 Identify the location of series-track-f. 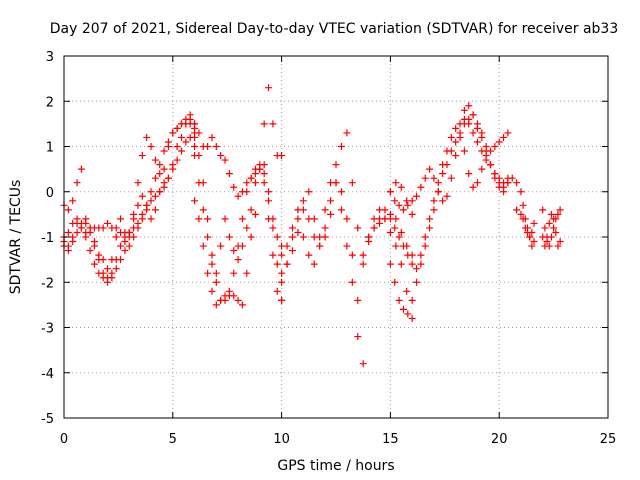
(238, 214).